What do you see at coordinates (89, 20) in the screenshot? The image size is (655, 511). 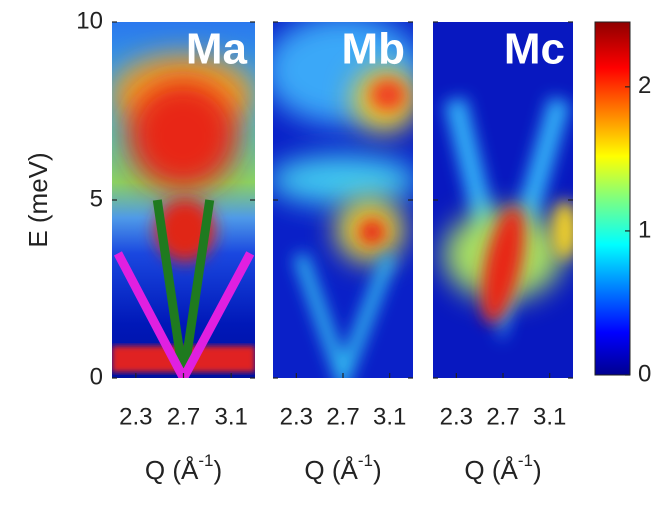 I see `y-tick-label: 10` at bounding box center [89, 20].